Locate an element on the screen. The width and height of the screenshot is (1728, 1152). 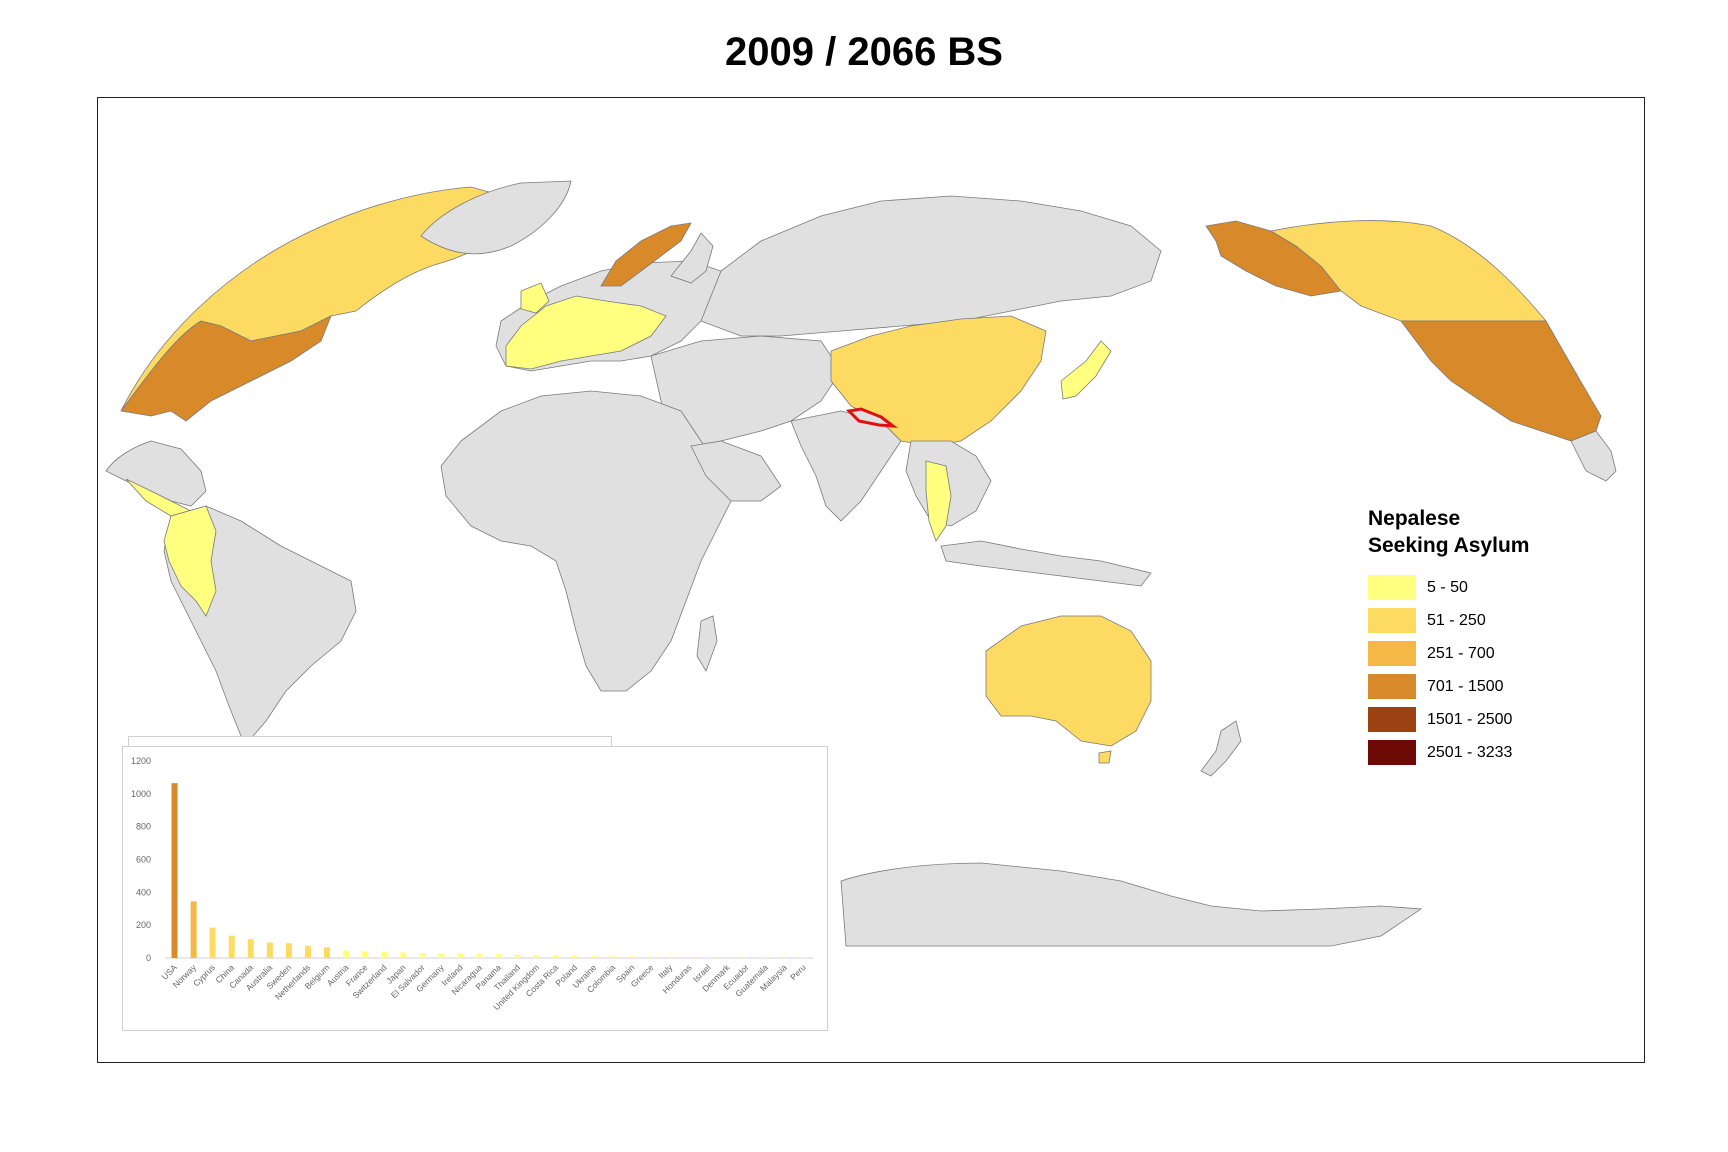
bar-belgium is located at coordinates (327, 952).